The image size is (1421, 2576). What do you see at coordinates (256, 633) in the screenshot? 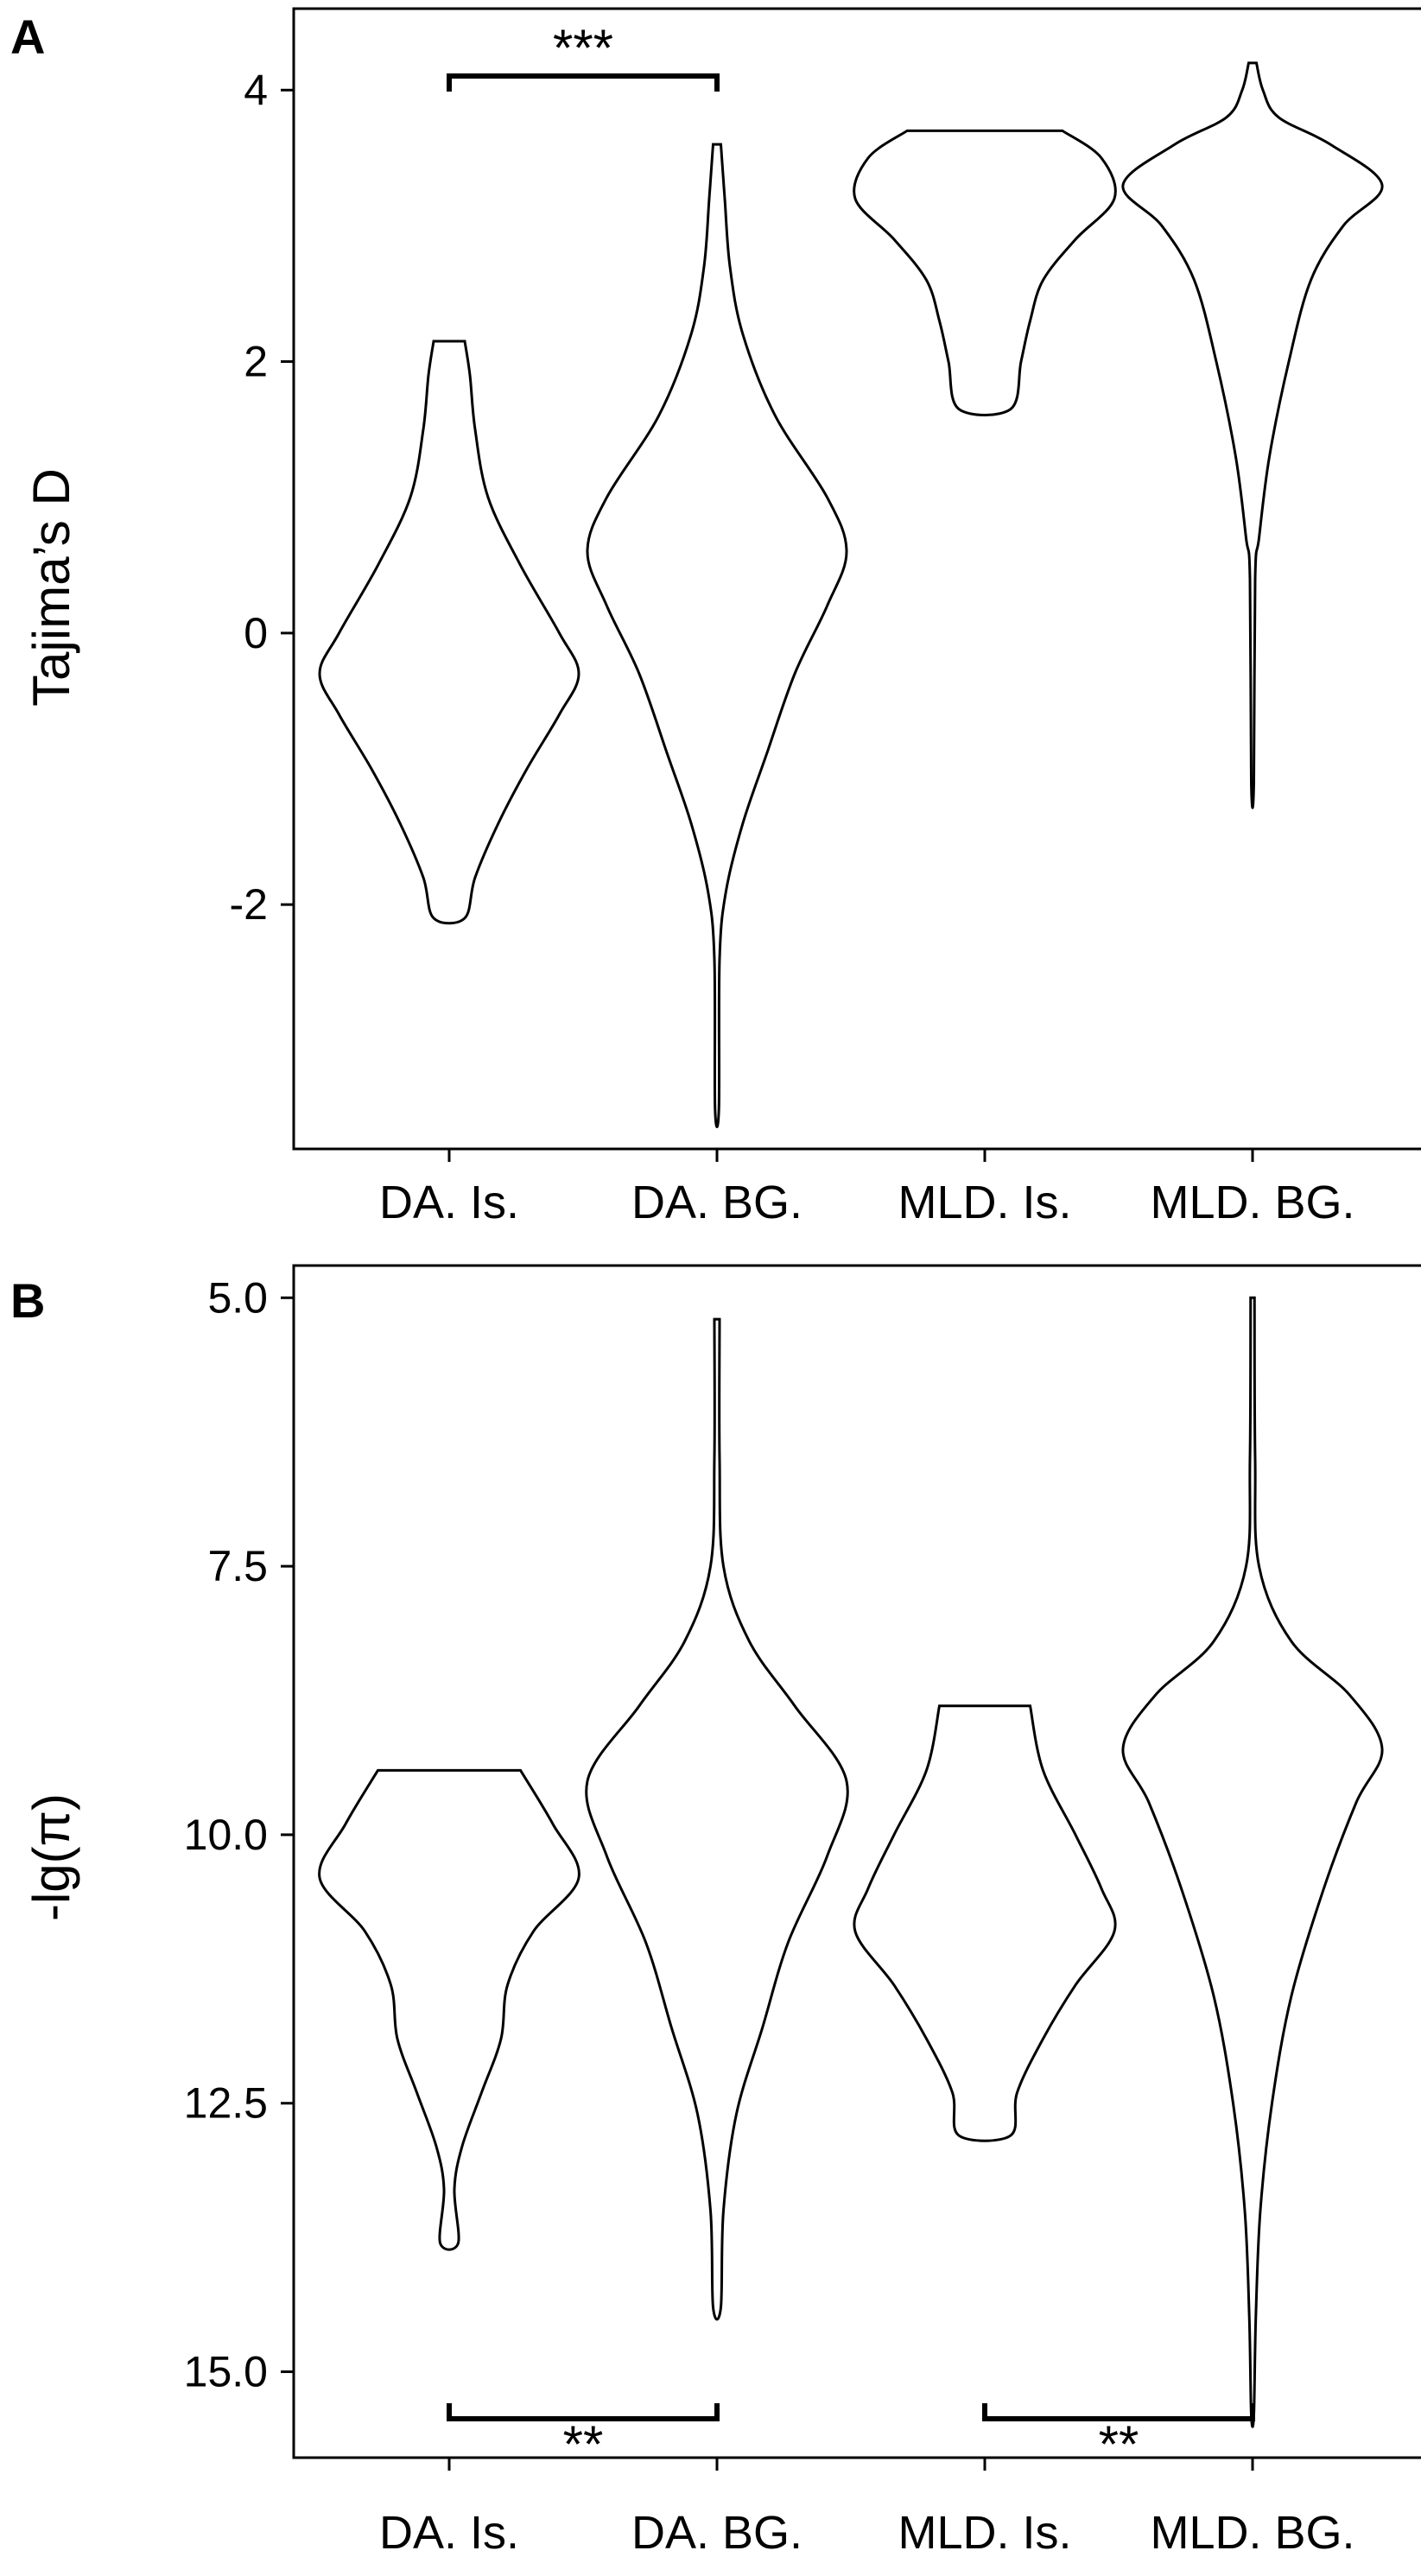
I see `y-tick-label: 0` at bounding box center [256, 633].